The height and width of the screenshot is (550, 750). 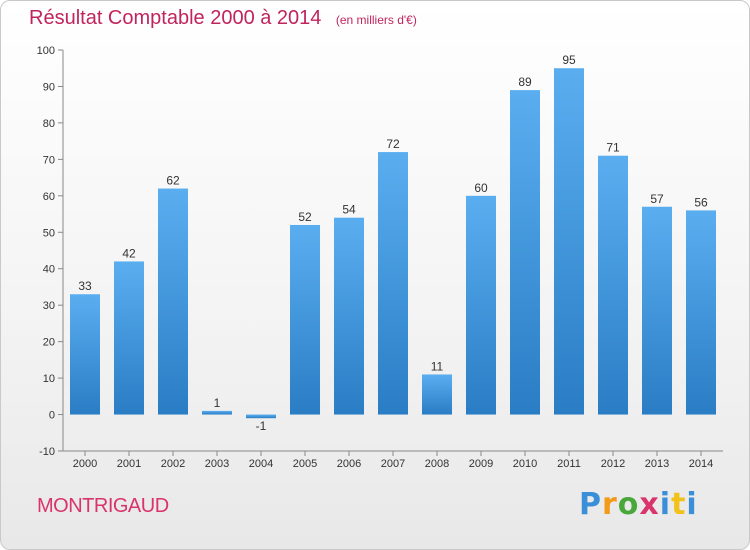 What do you see at coordinates (129, 464) in the screenshot?
I see `x-tick-label: 2001` at bounding box center [129, 464].